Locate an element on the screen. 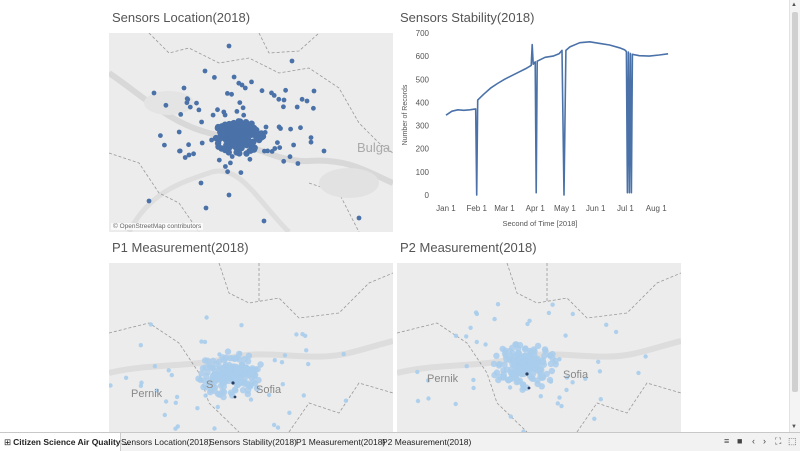 This screenshot has width=800, height=451. p1-measurement-map: Pernik S Sofia is located at coordinates (251, 347).